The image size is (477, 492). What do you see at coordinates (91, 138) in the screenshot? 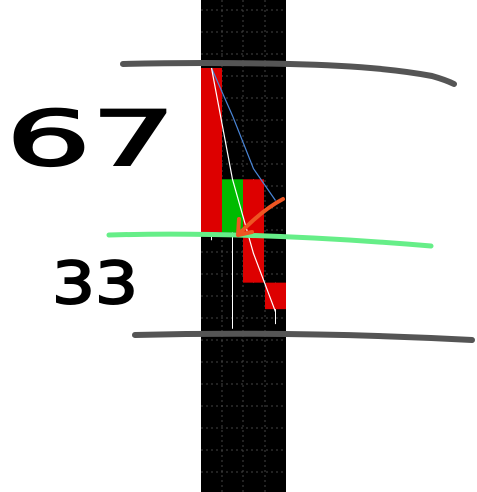
I see `handwritten-label-67: 67` at bounding box center [91, 138].